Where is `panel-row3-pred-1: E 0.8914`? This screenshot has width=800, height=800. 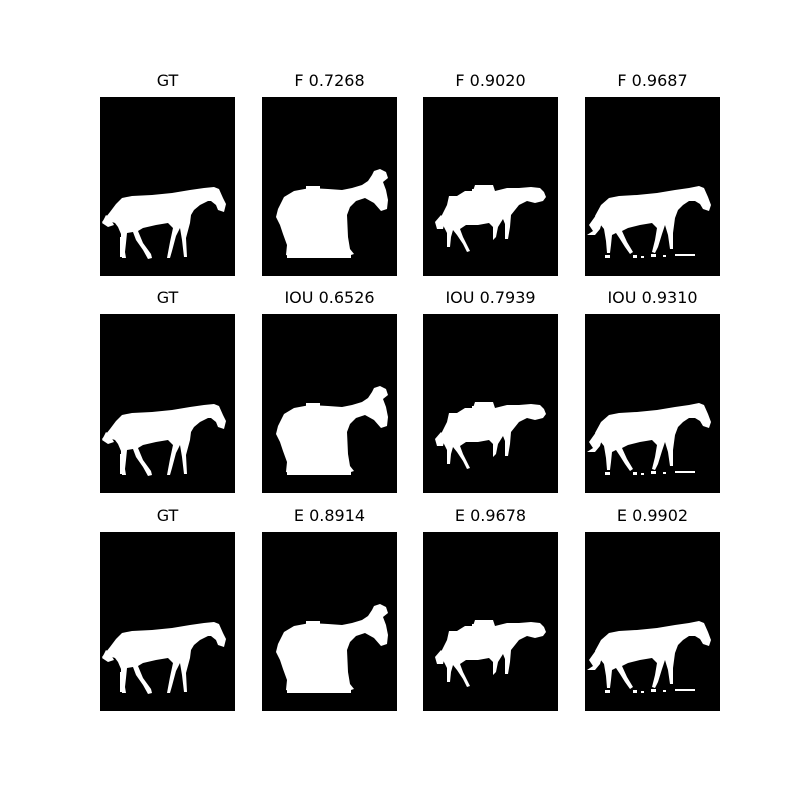 panel-row3-pred-1: E 0.8914 is located at coordinates (329, 621).